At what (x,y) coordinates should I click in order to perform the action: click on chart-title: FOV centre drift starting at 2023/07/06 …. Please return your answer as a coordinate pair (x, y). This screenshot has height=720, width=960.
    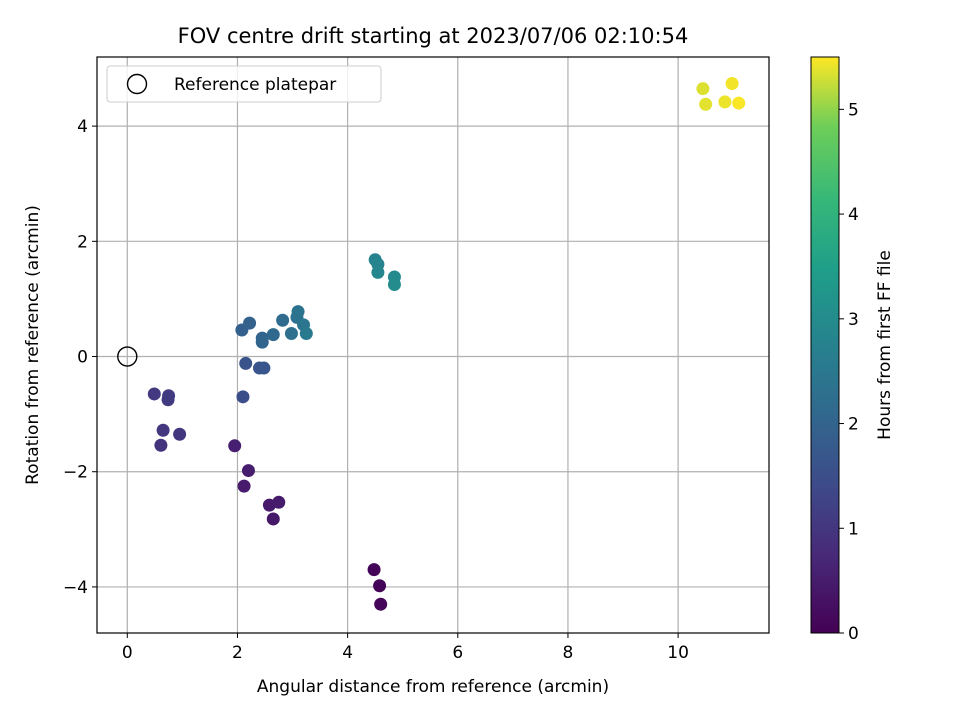
    Looking at the image, I should click on (433, 36).